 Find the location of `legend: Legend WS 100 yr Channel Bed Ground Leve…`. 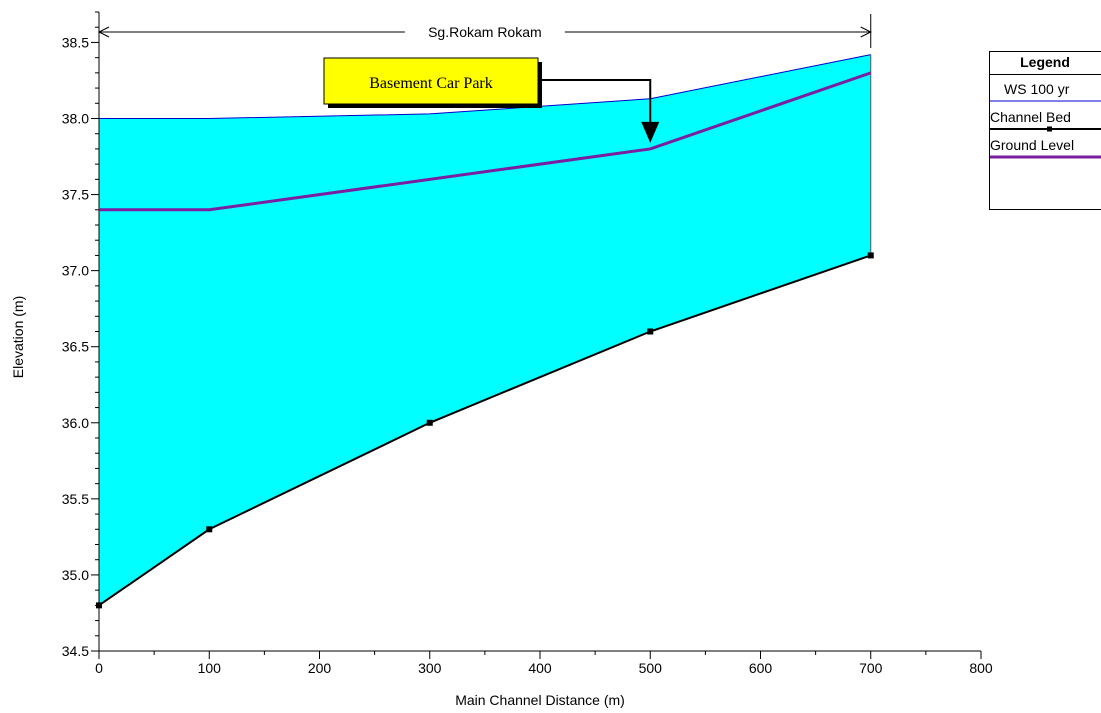

legend: Legend WS 100 yr Channel Bed Ground Leve… is located at coordinates (1045, 130).